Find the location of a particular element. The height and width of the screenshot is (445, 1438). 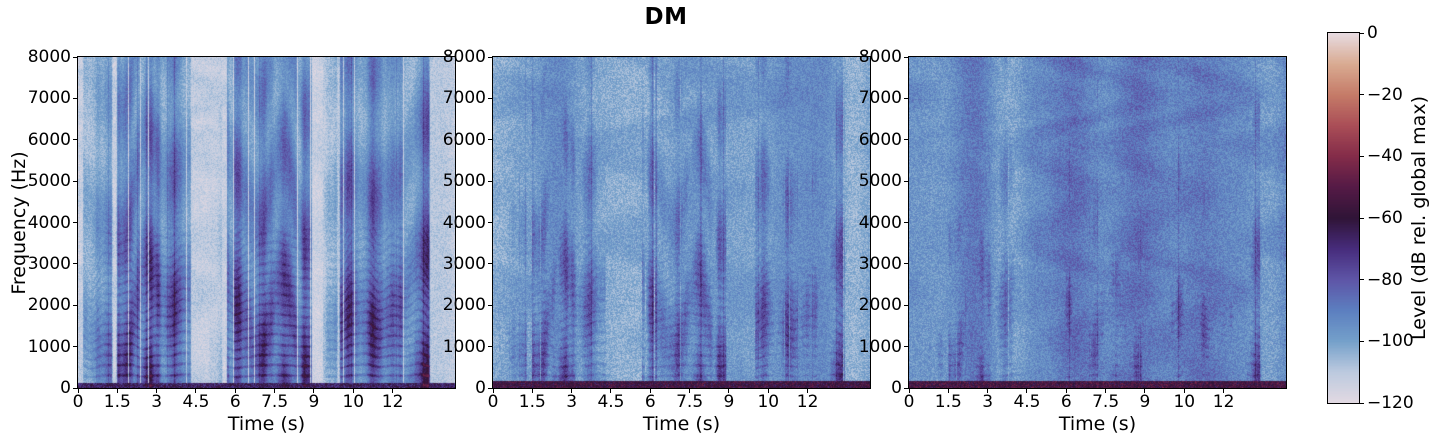

x-tick-label: 10 is located at coordinates (1184, 402).